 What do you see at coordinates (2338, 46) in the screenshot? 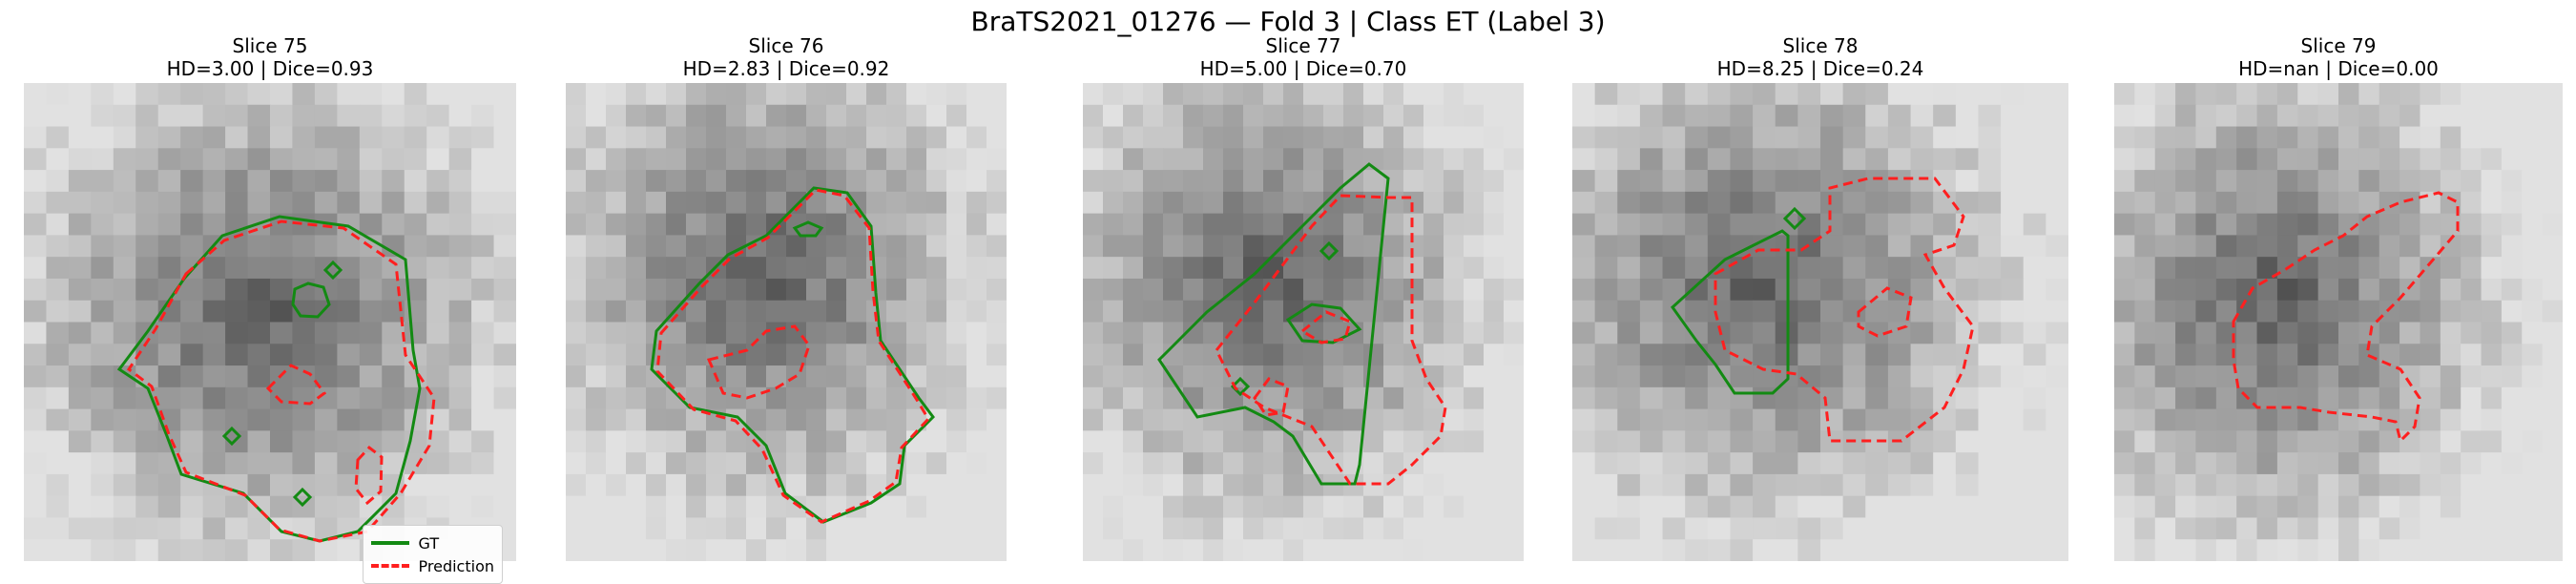
I see `slice-number: Slice 79` at bounding box center [2338, 46].